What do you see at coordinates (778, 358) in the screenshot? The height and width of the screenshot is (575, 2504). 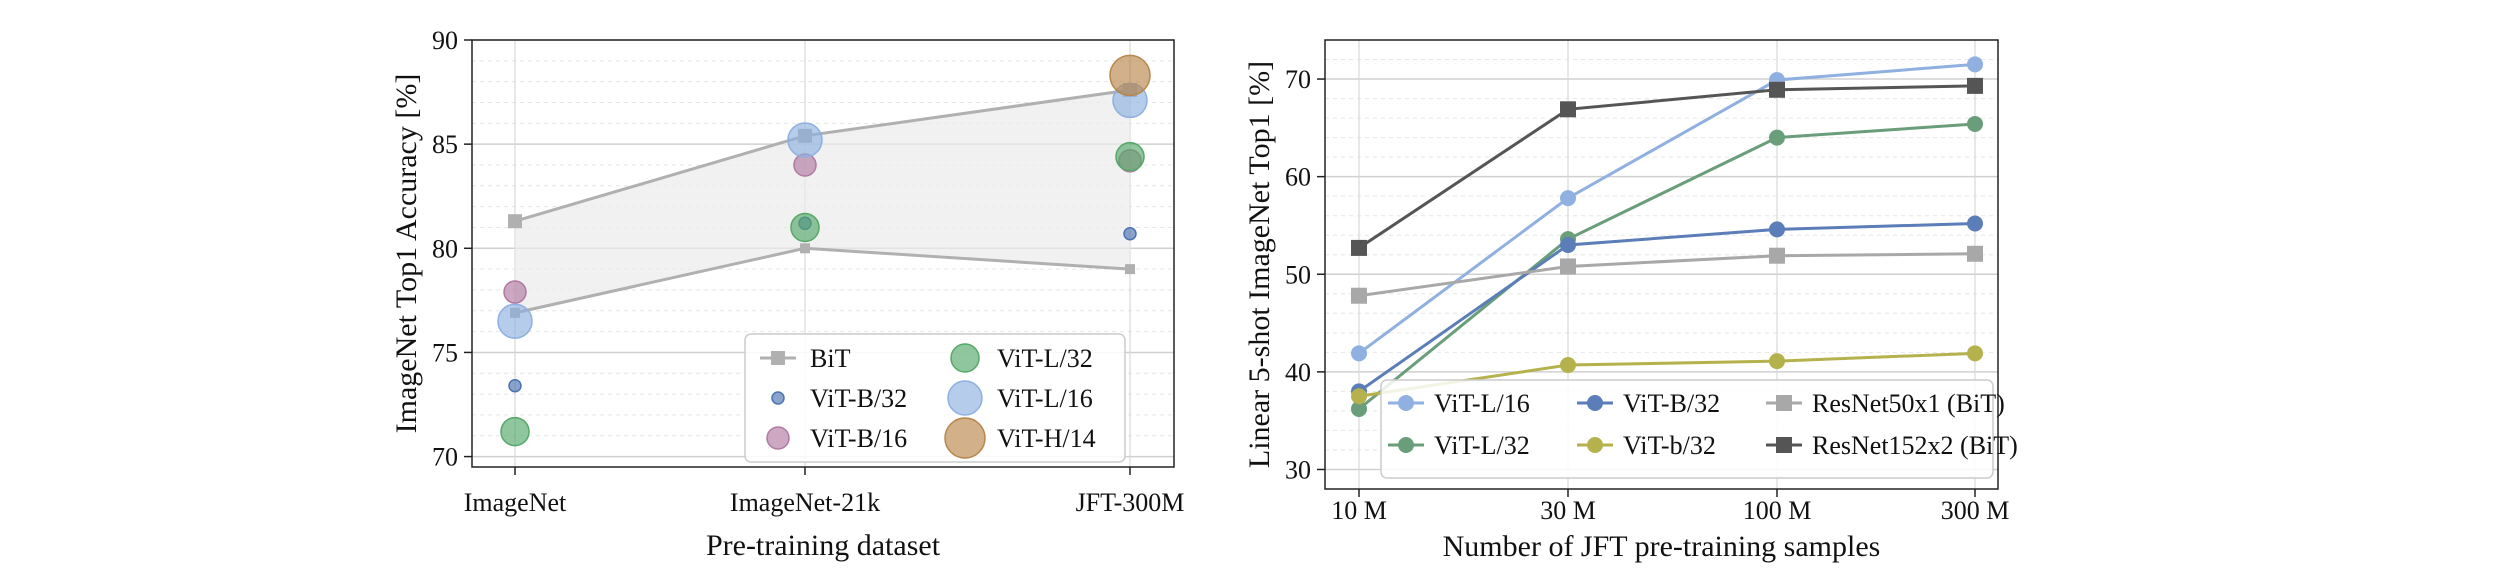 I see `legend-swatch-bit-marker` at bounding box center [778, 358].